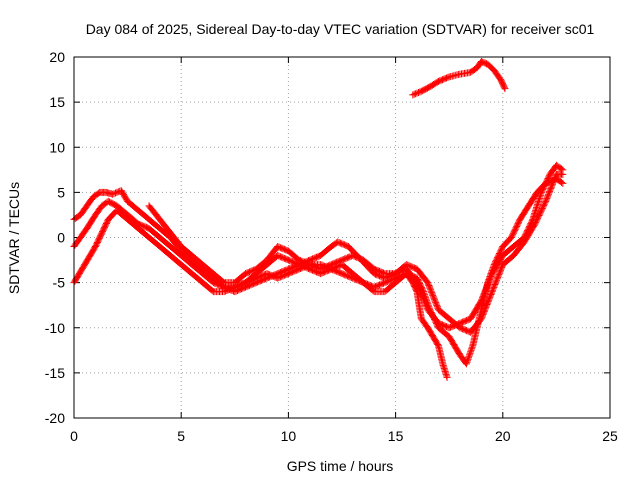 This screenshot has height=480, width=640. I want to click on y-tick-label: 10, so click(57, 147).